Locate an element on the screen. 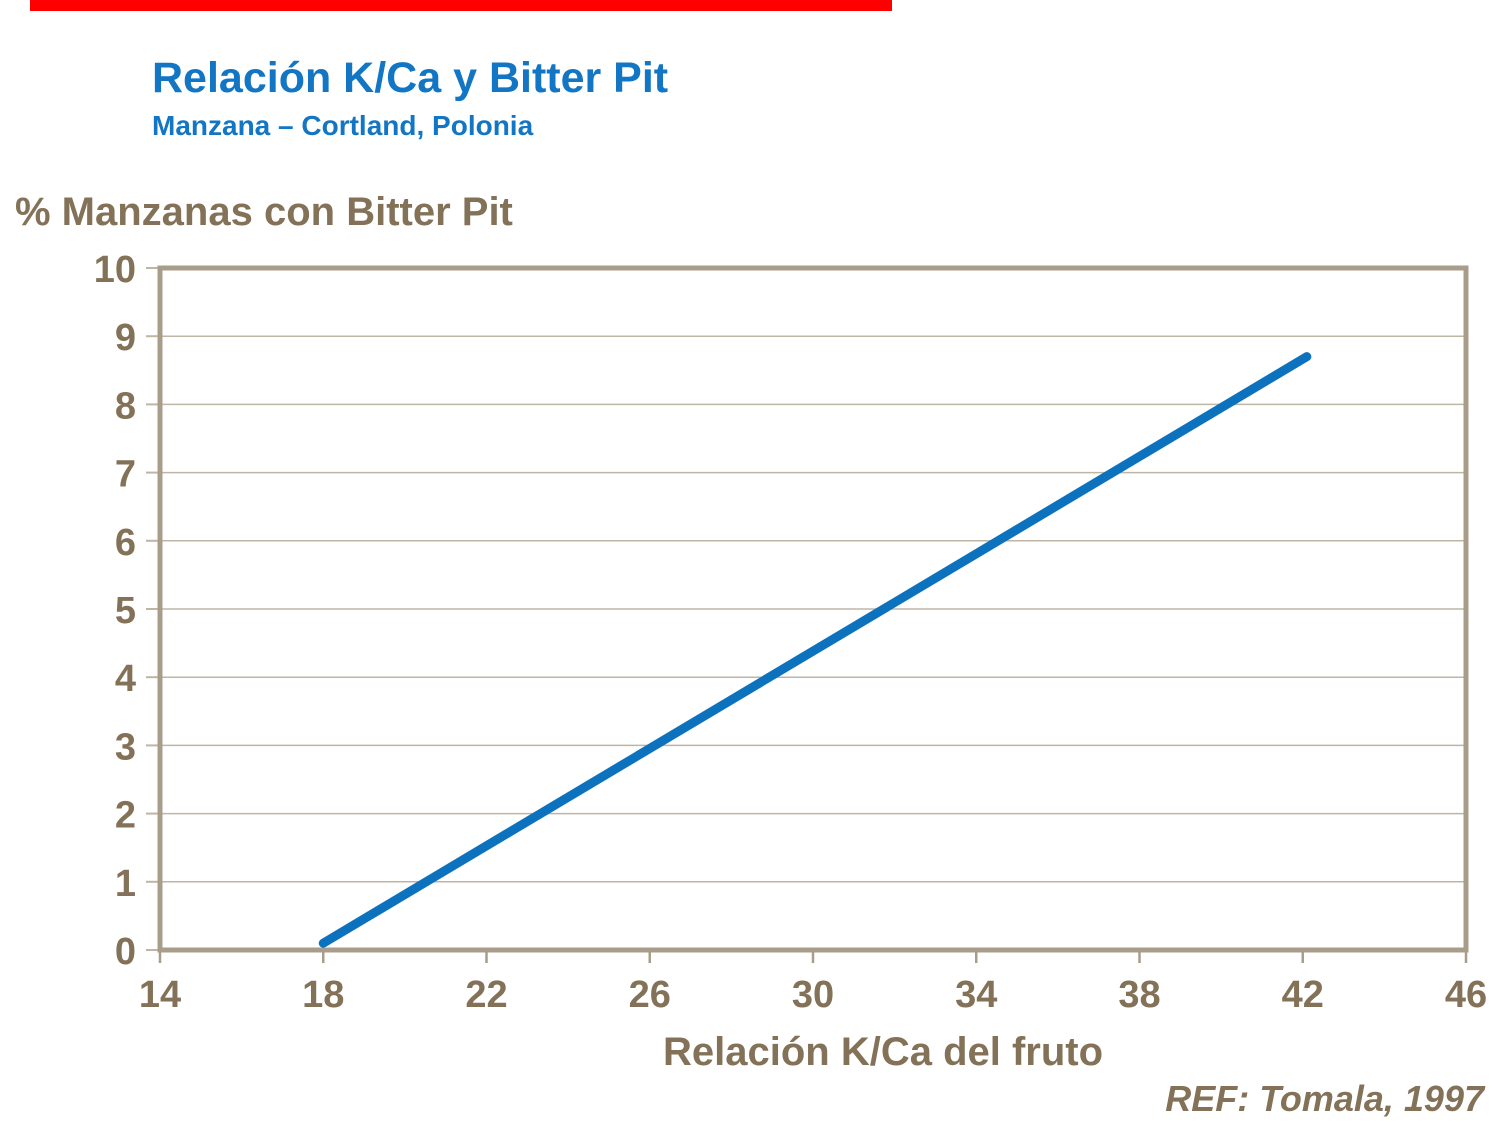  x-tick-label: 14 is located at coordinates (160, 995).